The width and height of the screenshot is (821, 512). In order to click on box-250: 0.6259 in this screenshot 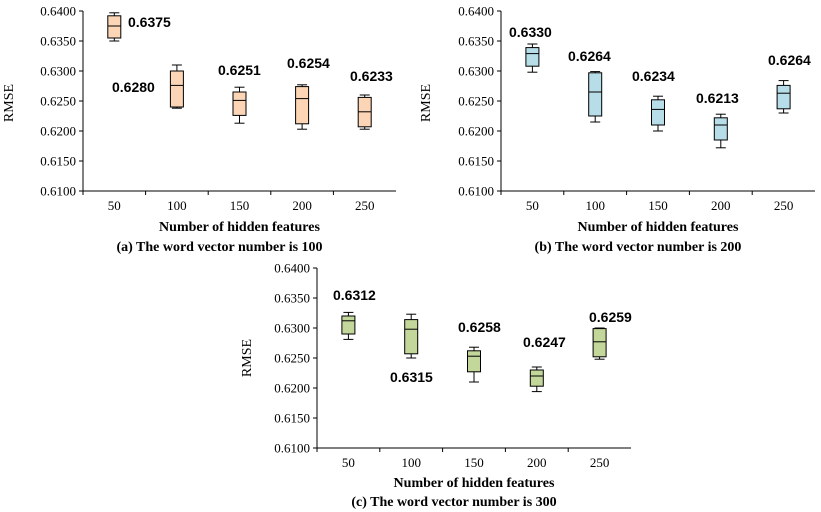, I will do `click(610, 334)`.